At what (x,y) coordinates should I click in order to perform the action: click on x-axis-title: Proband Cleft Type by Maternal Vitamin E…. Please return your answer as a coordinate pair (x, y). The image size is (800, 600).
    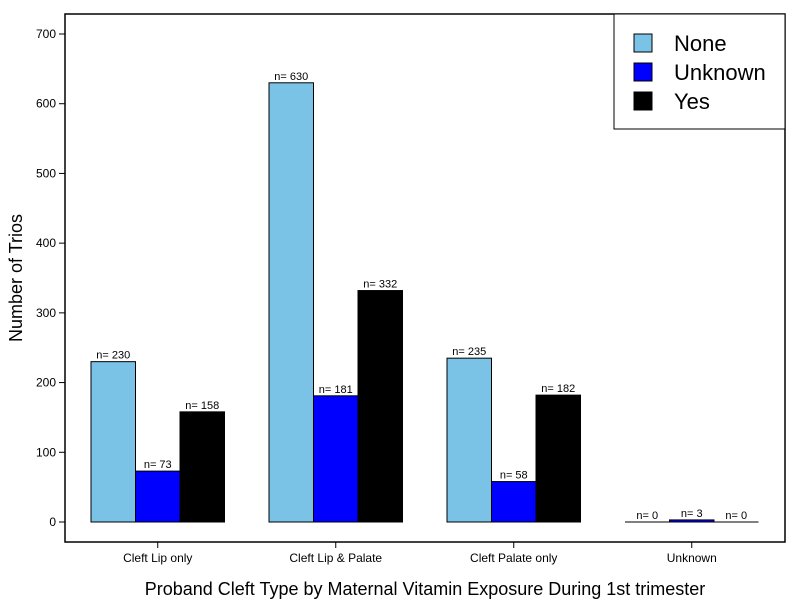
    Looking at the image, I should click on (425, 589).